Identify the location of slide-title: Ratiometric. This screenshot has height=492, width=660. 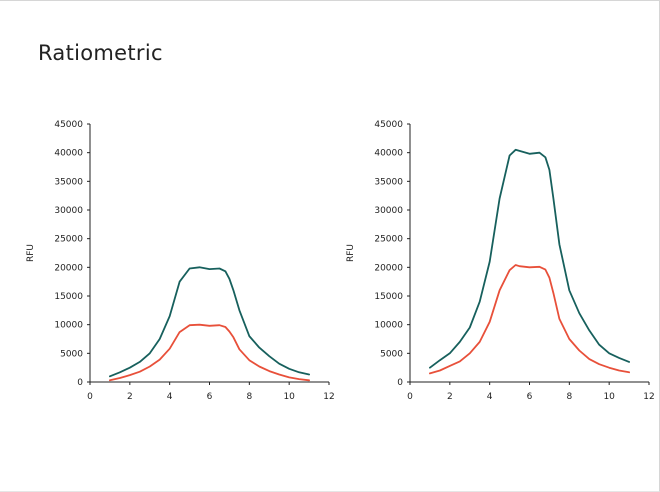
(100, 53).